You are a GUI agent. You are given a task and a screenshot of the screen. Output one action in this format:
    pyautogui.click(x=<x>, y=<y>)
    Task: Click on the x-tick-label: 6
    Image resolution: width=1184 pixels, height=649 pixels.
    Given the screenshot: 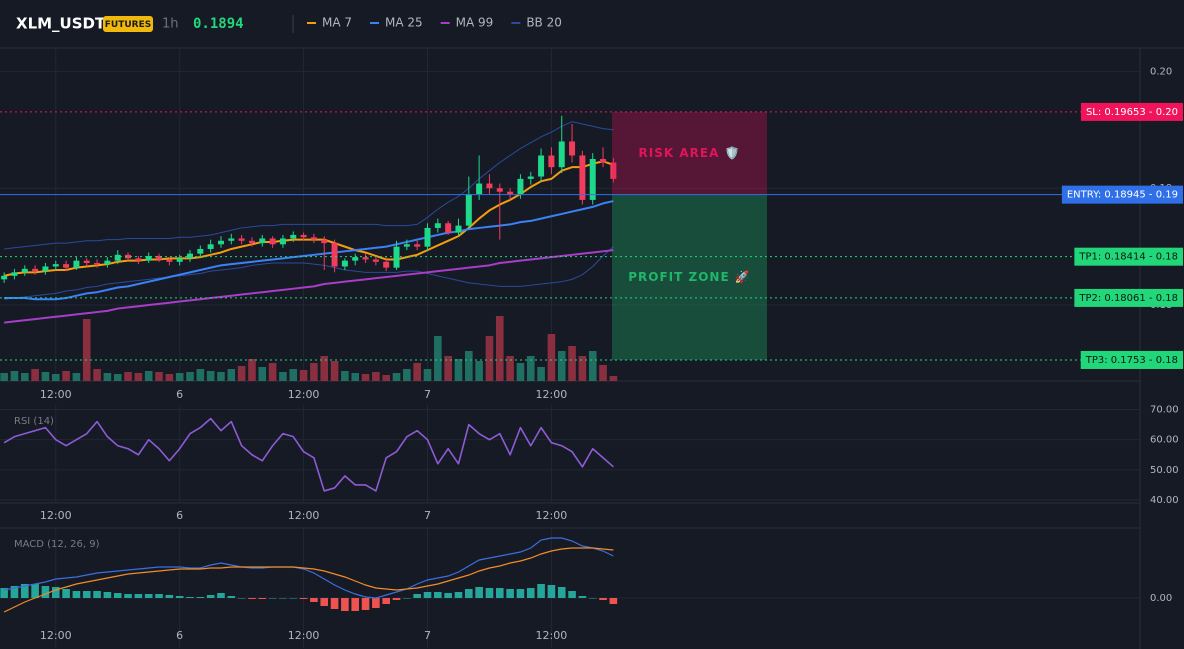 What is the action you would take?
    pyautogui.click(x=179, y=515)
    